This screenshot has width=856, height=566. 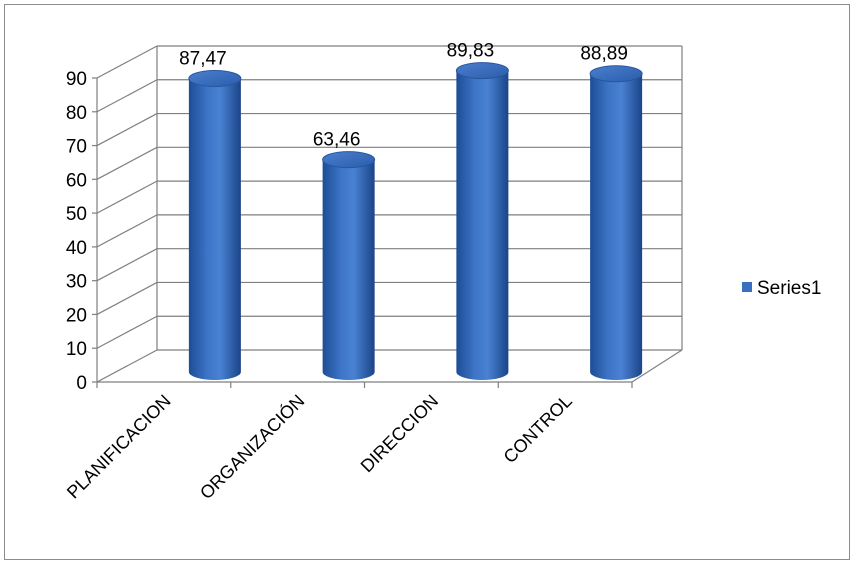 What do you see at coordinates (214, 229) in the screenshot?
I see `bar-planificacion` at bounding box center [214, 229].